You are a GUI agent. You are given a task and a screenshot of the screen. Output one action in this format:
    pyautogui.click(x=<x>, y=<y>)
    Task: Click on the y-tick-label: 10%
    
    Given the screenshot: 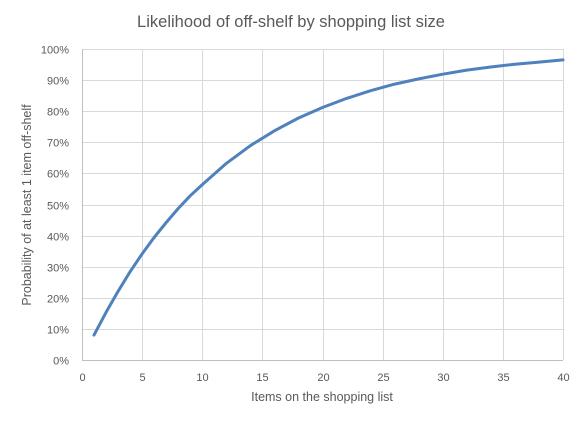 What is the action you would take?
    pyautogui.click(x=58, y=331)
    